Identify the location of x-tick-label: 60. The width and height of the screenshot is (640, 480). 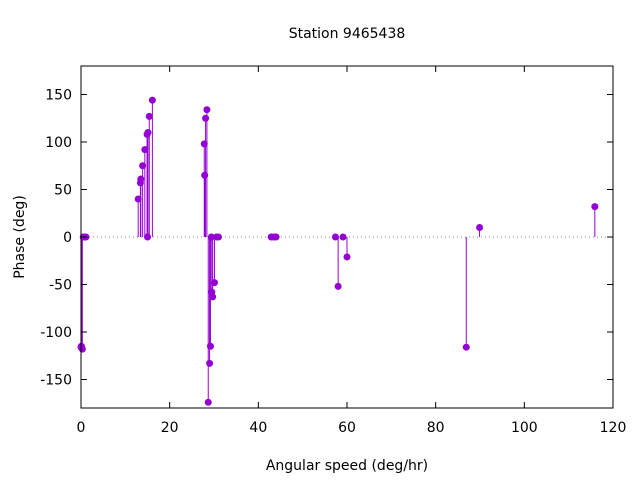
(347, 428).